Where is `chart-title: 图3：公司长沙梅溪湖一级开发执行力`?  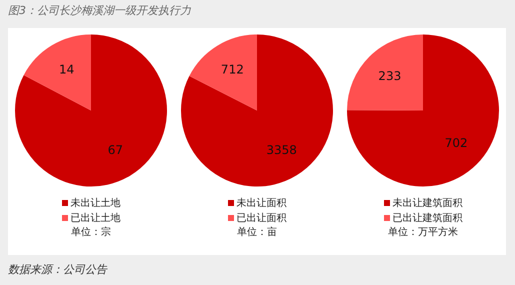 chart-title: 图3：公司长沙梅溪湖一级开发执行力 is located at coordinates (99, 10).